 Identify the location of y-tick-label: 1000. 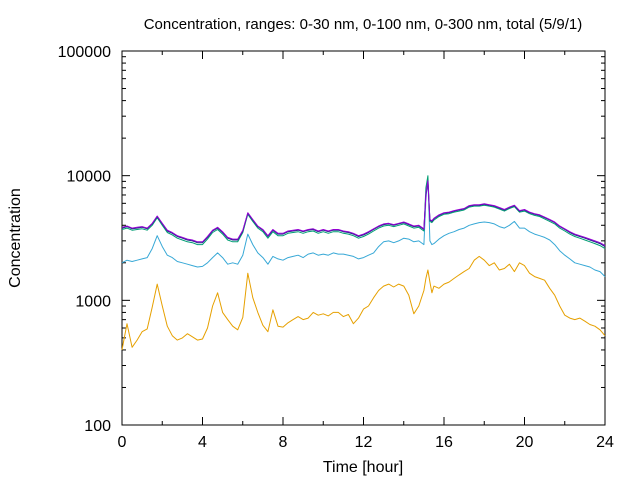
(93, 301).